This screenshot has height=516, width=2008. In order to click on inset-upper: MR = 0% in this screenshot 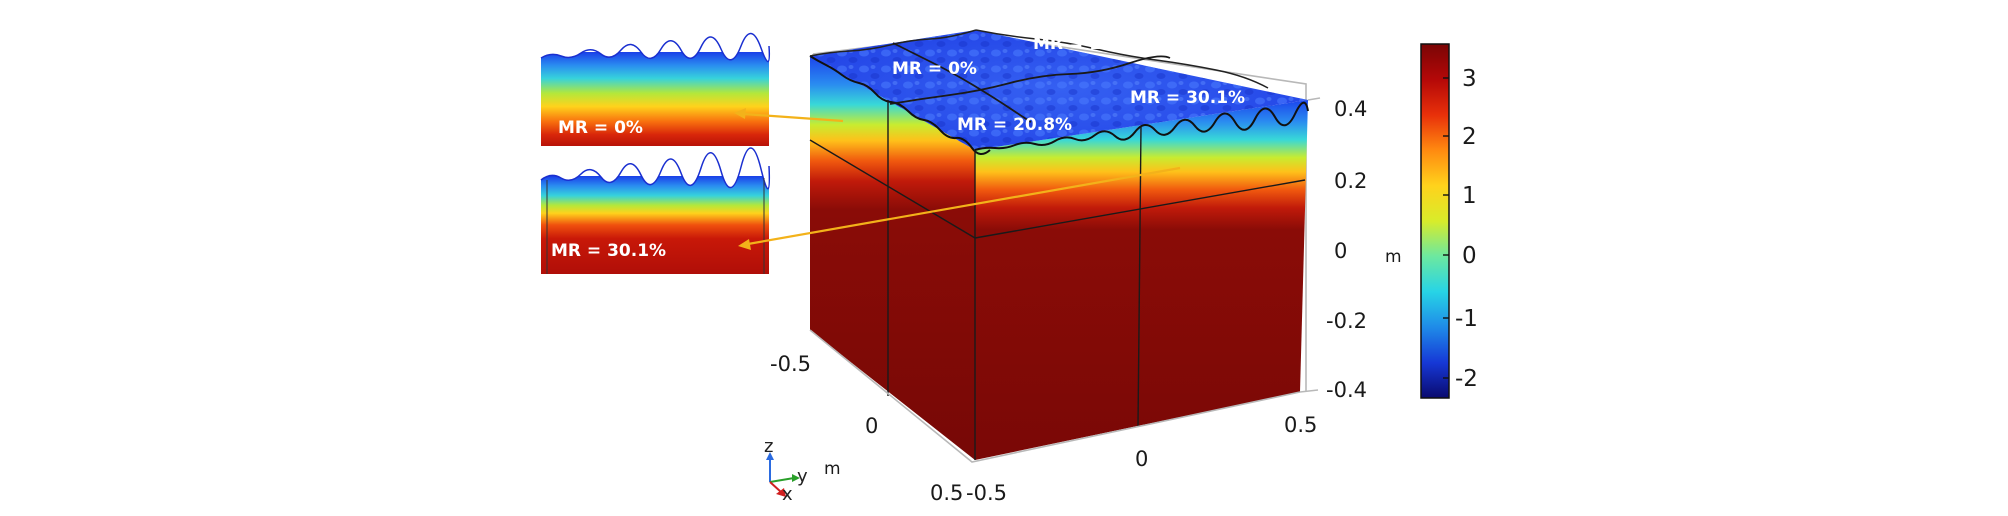, I will do `click(655, 89)`.